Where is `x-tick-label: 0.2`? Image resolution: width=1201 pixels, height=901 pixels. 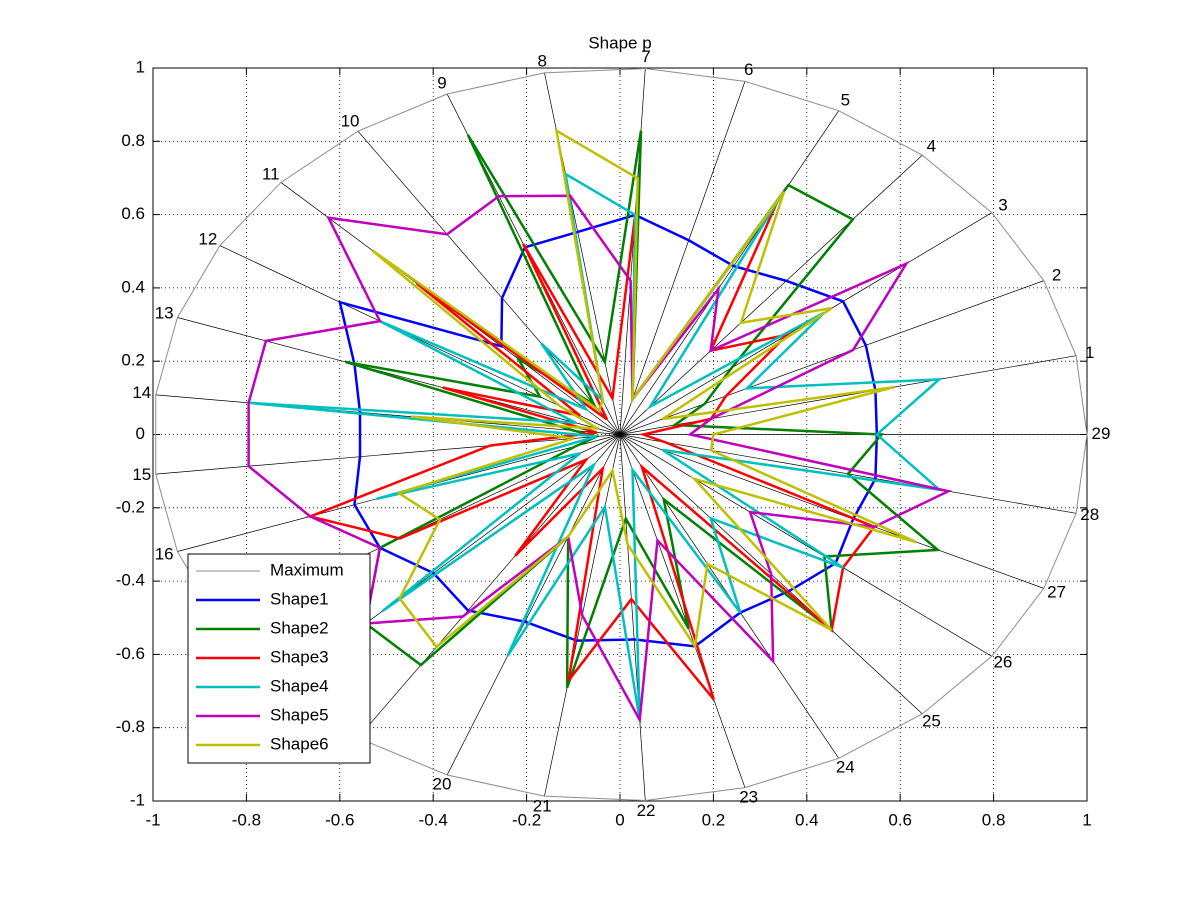
x-tick-label: 0.2 is located at coordinates (714, 819).